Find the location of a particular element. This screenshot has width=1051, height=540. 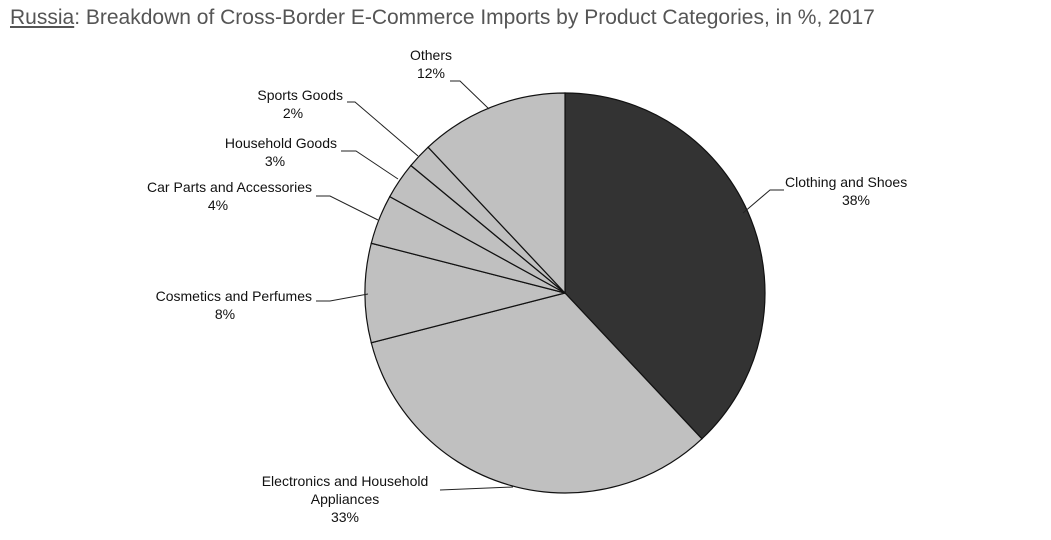

chart-title-country: Russia is located at coordinates (42, 17).